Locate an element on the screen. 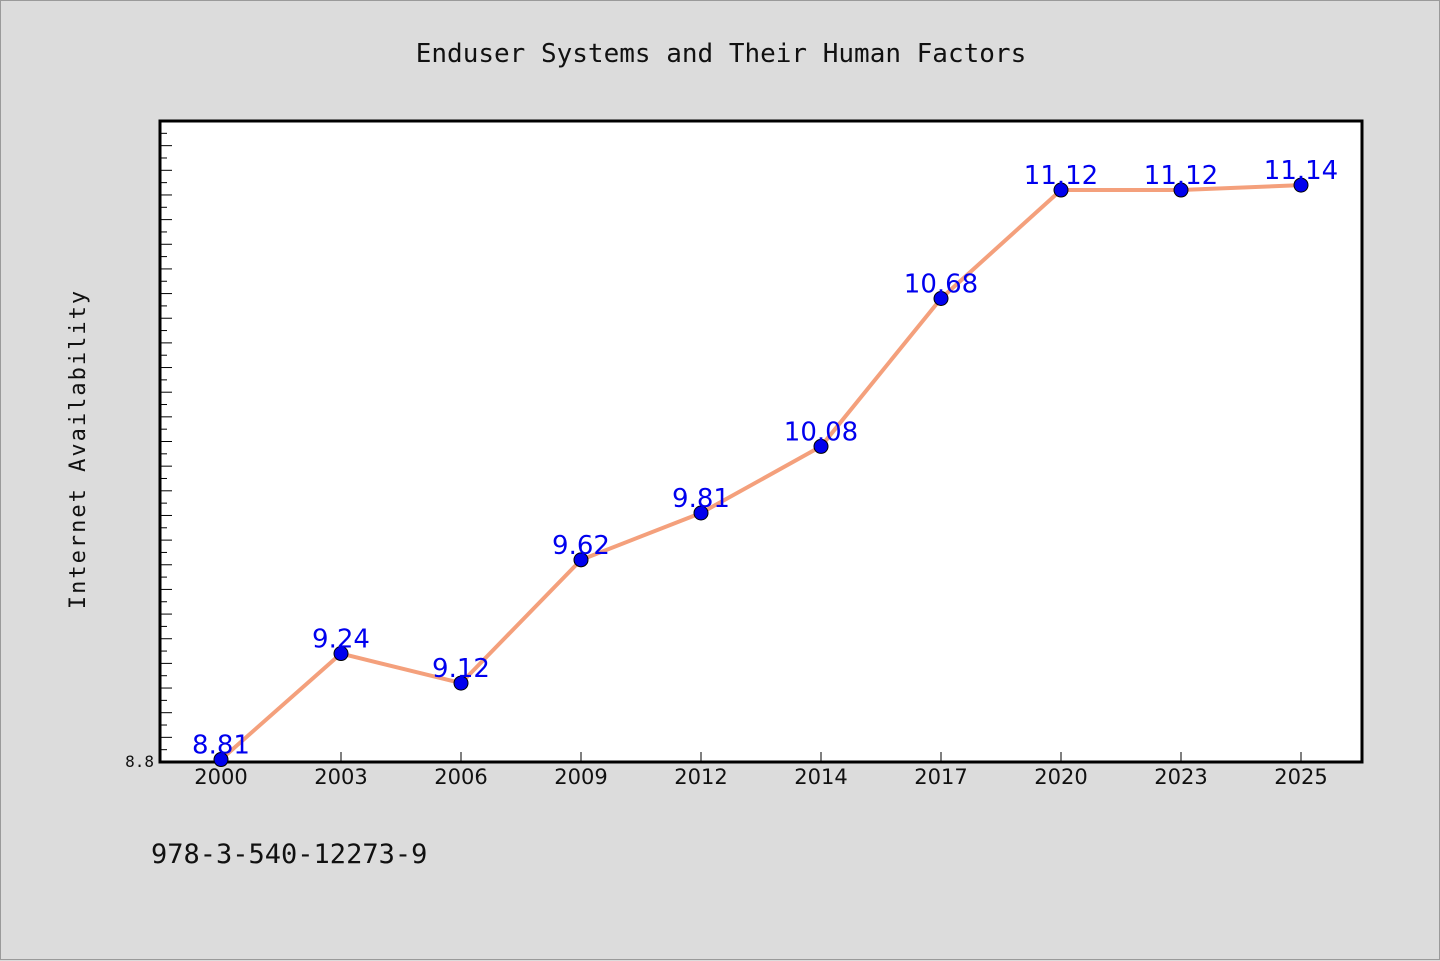 Image resolution: width=1440 pixels, height=961 pixels. x-tick-label: 2009 is located at coordinates (580, 777).